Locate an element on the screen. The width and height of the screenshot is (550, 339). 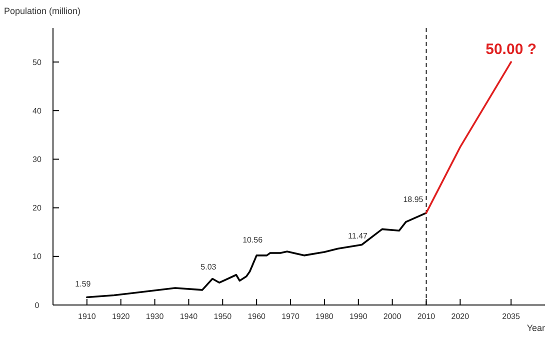
annotation: 10.56 is located at coordinates (253, 240).